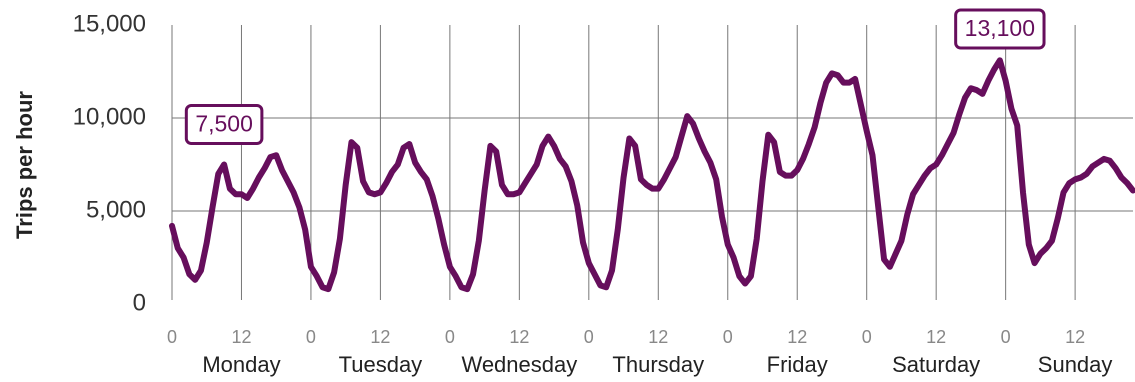  I want to click on day-label: Saturday, so click(936, 364).